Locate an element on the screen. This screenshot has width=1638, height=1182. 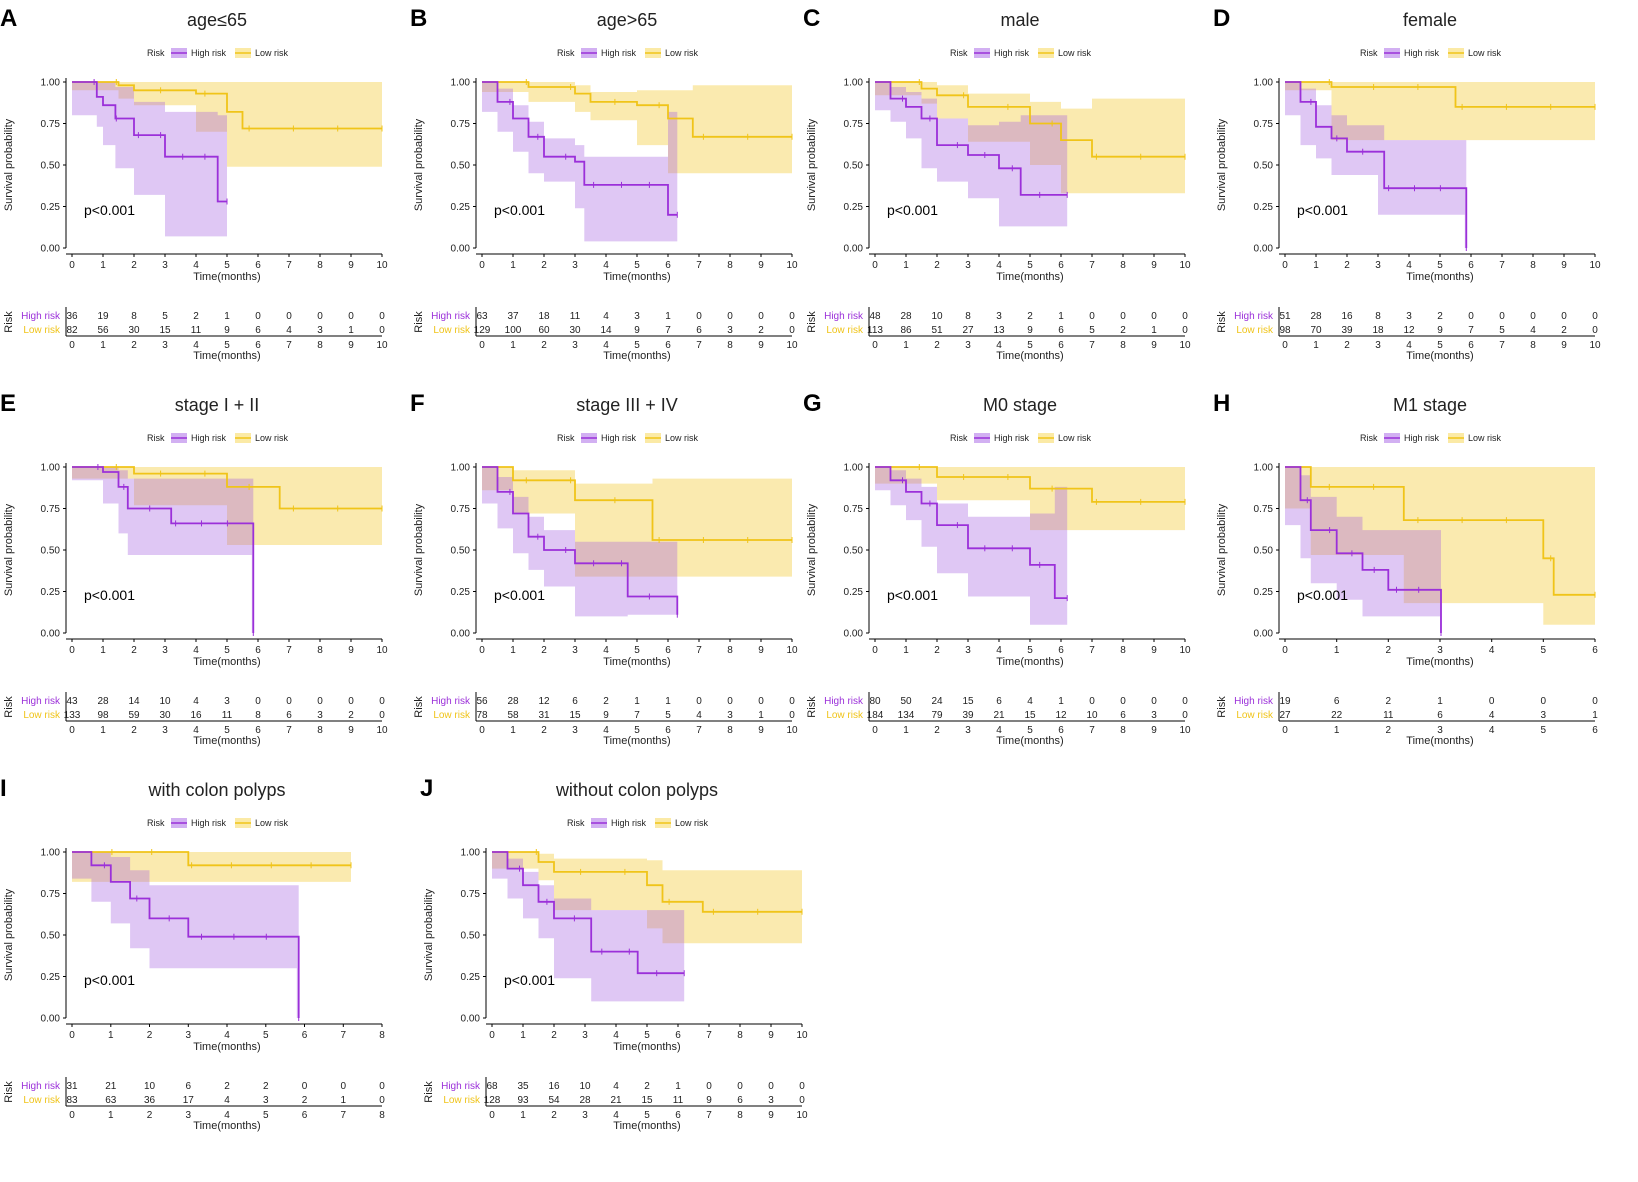
risk-table-tick-label: 5 is located at coordinates (637, 345).